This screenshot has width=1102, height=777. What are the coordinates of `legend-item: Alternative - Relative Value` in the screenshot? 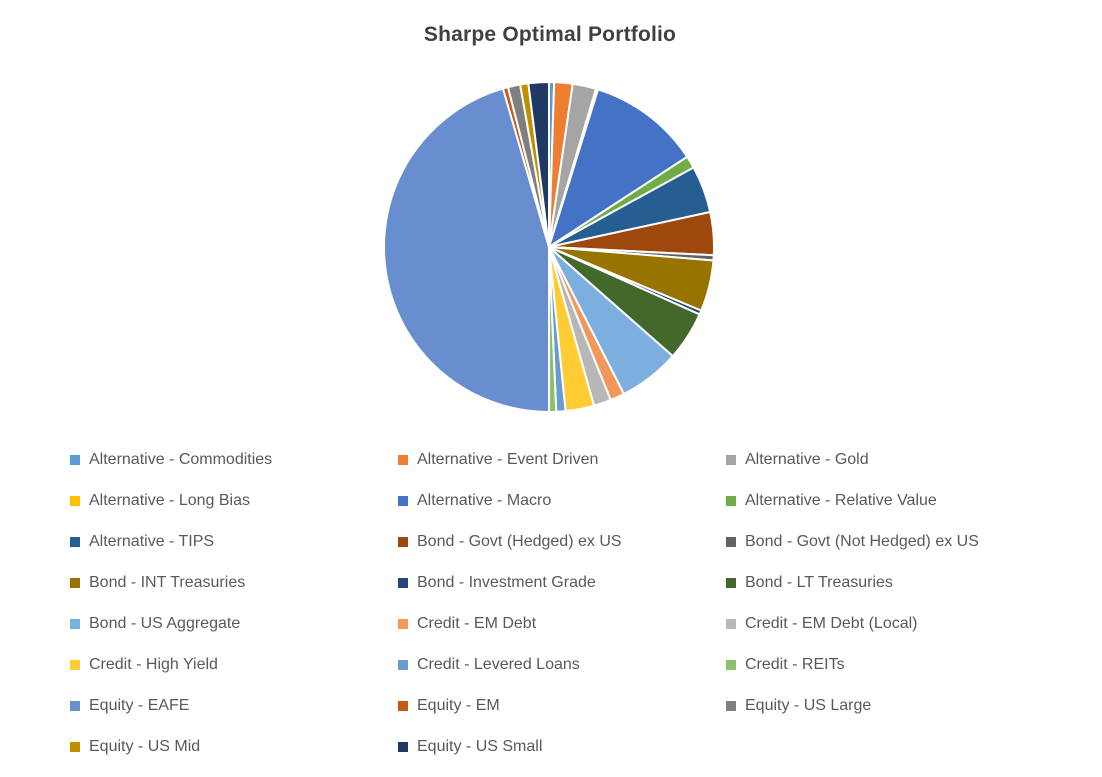 It's located at (899, 501).